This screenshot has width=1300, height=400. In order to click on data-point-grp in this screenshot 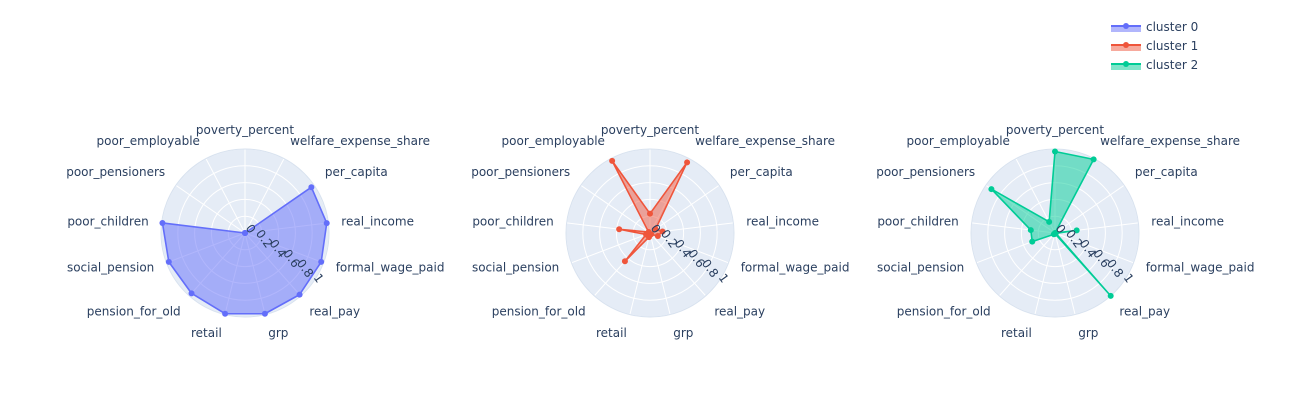, I will do `click(264, 313)`.